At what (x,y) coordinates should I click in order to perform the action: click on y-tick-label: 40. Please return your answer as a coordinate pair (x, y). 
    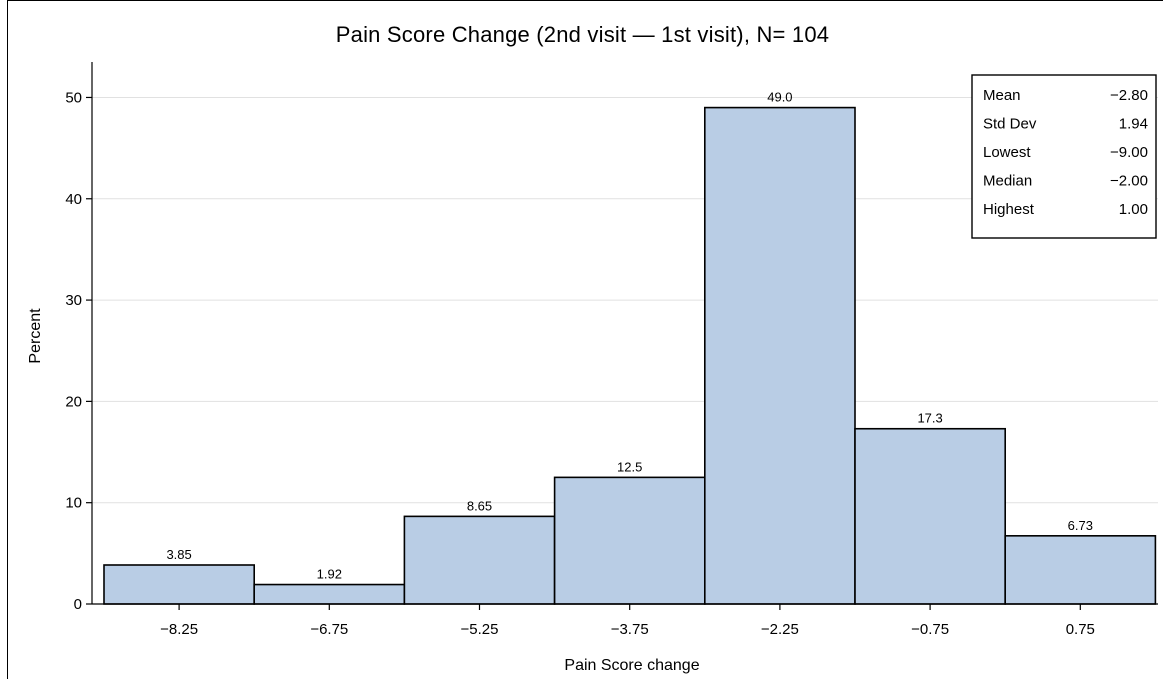
    Looking at the image, I should click on (73, 199).